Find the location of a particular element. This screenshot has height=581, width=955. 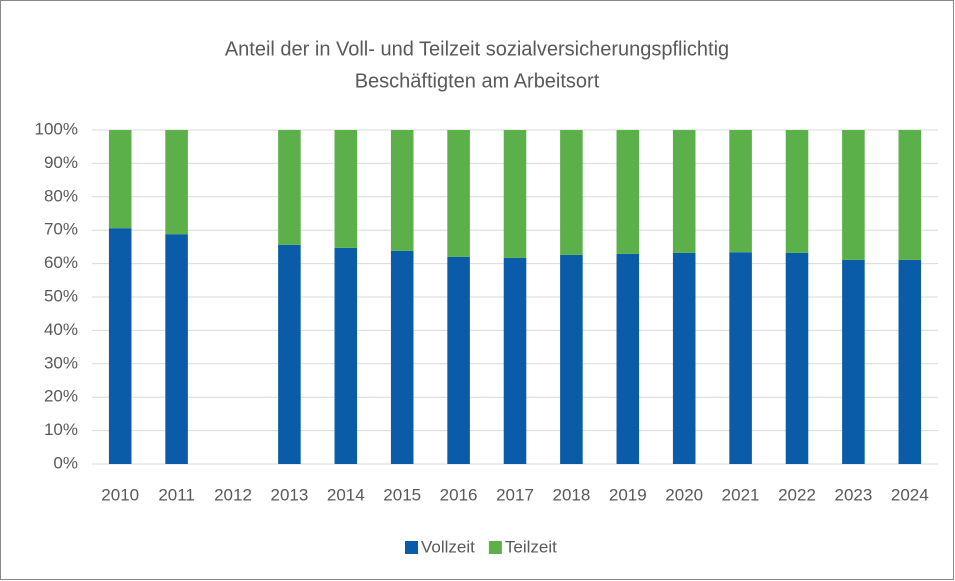

x-tick-label: 2020 is located at coordinates (684, 494).